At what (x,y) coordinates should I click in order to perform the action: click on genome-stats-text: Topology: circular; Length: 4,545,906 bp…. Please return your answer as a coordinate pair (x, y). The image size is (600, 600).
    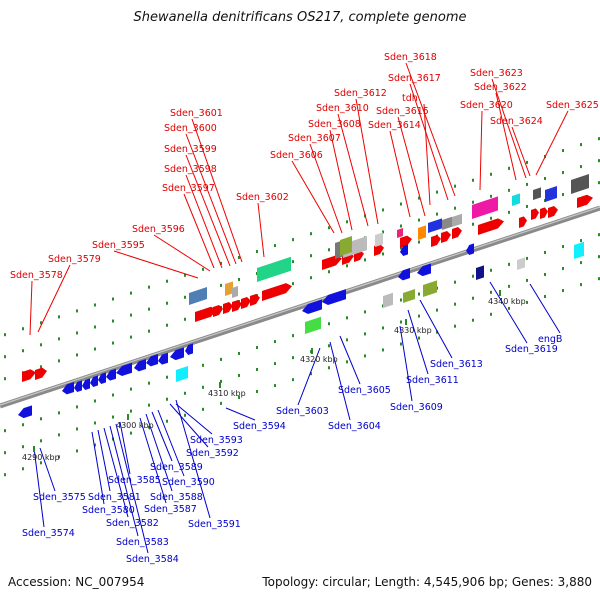
    Looking at the image, I should click on (427, 582).